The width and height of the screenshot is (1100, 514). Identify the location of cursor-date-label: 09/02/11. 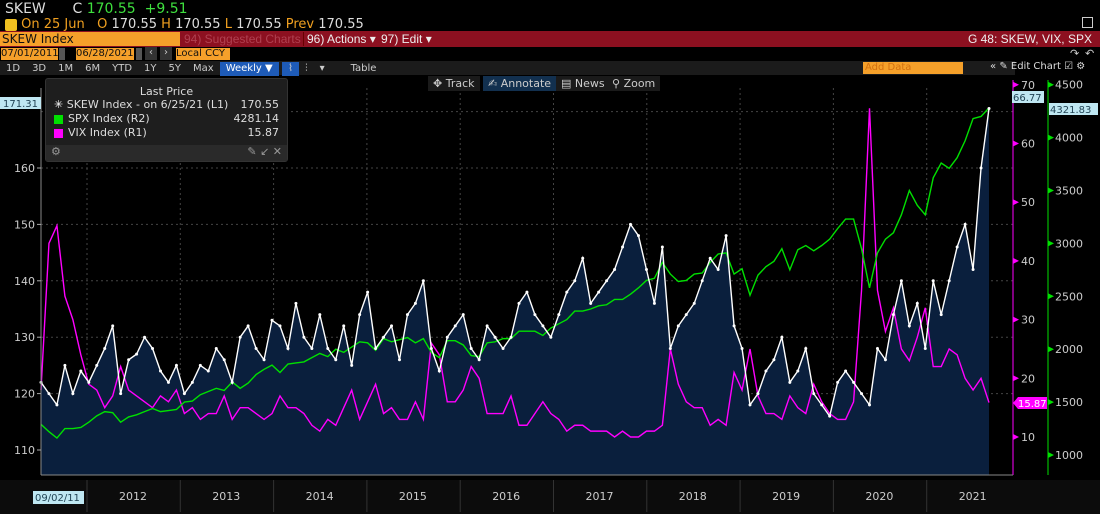
(57, 498).